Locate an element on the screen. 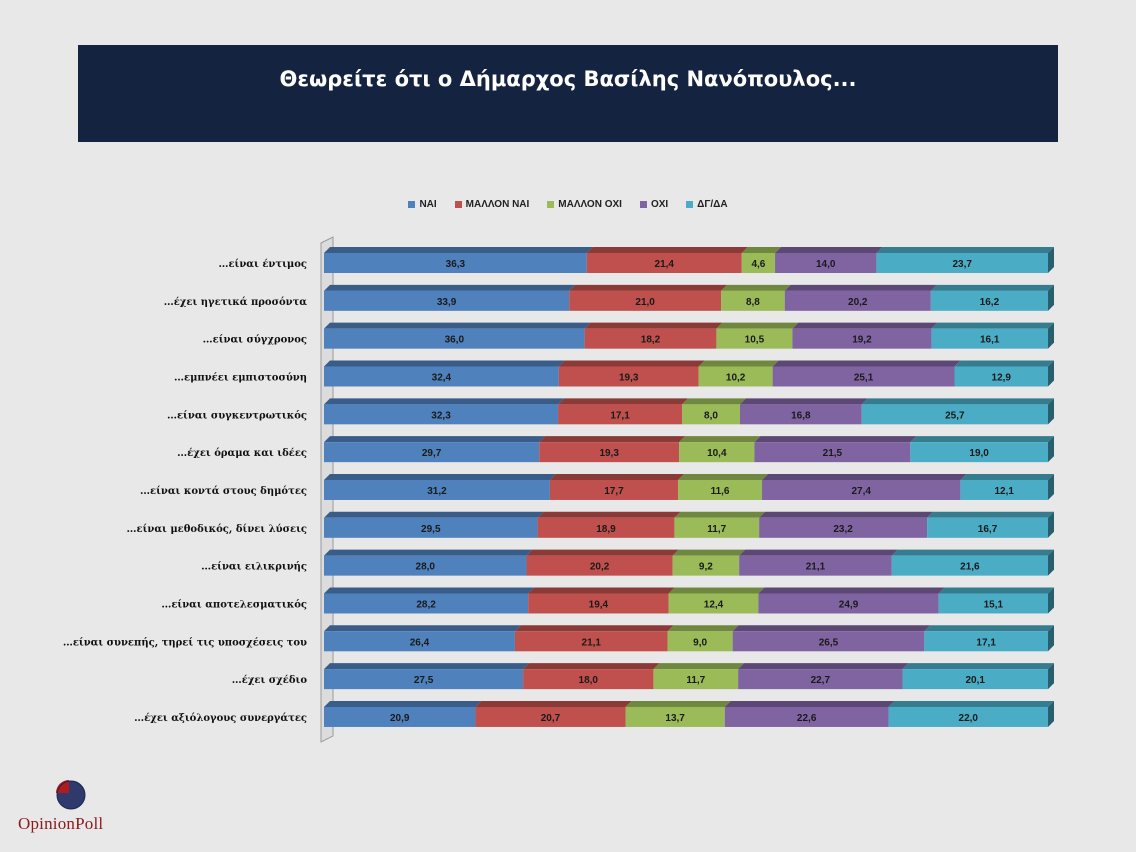 This screenshot has height=852, width=1136. data-label: 19,3 is located at coordinates (609, 453).